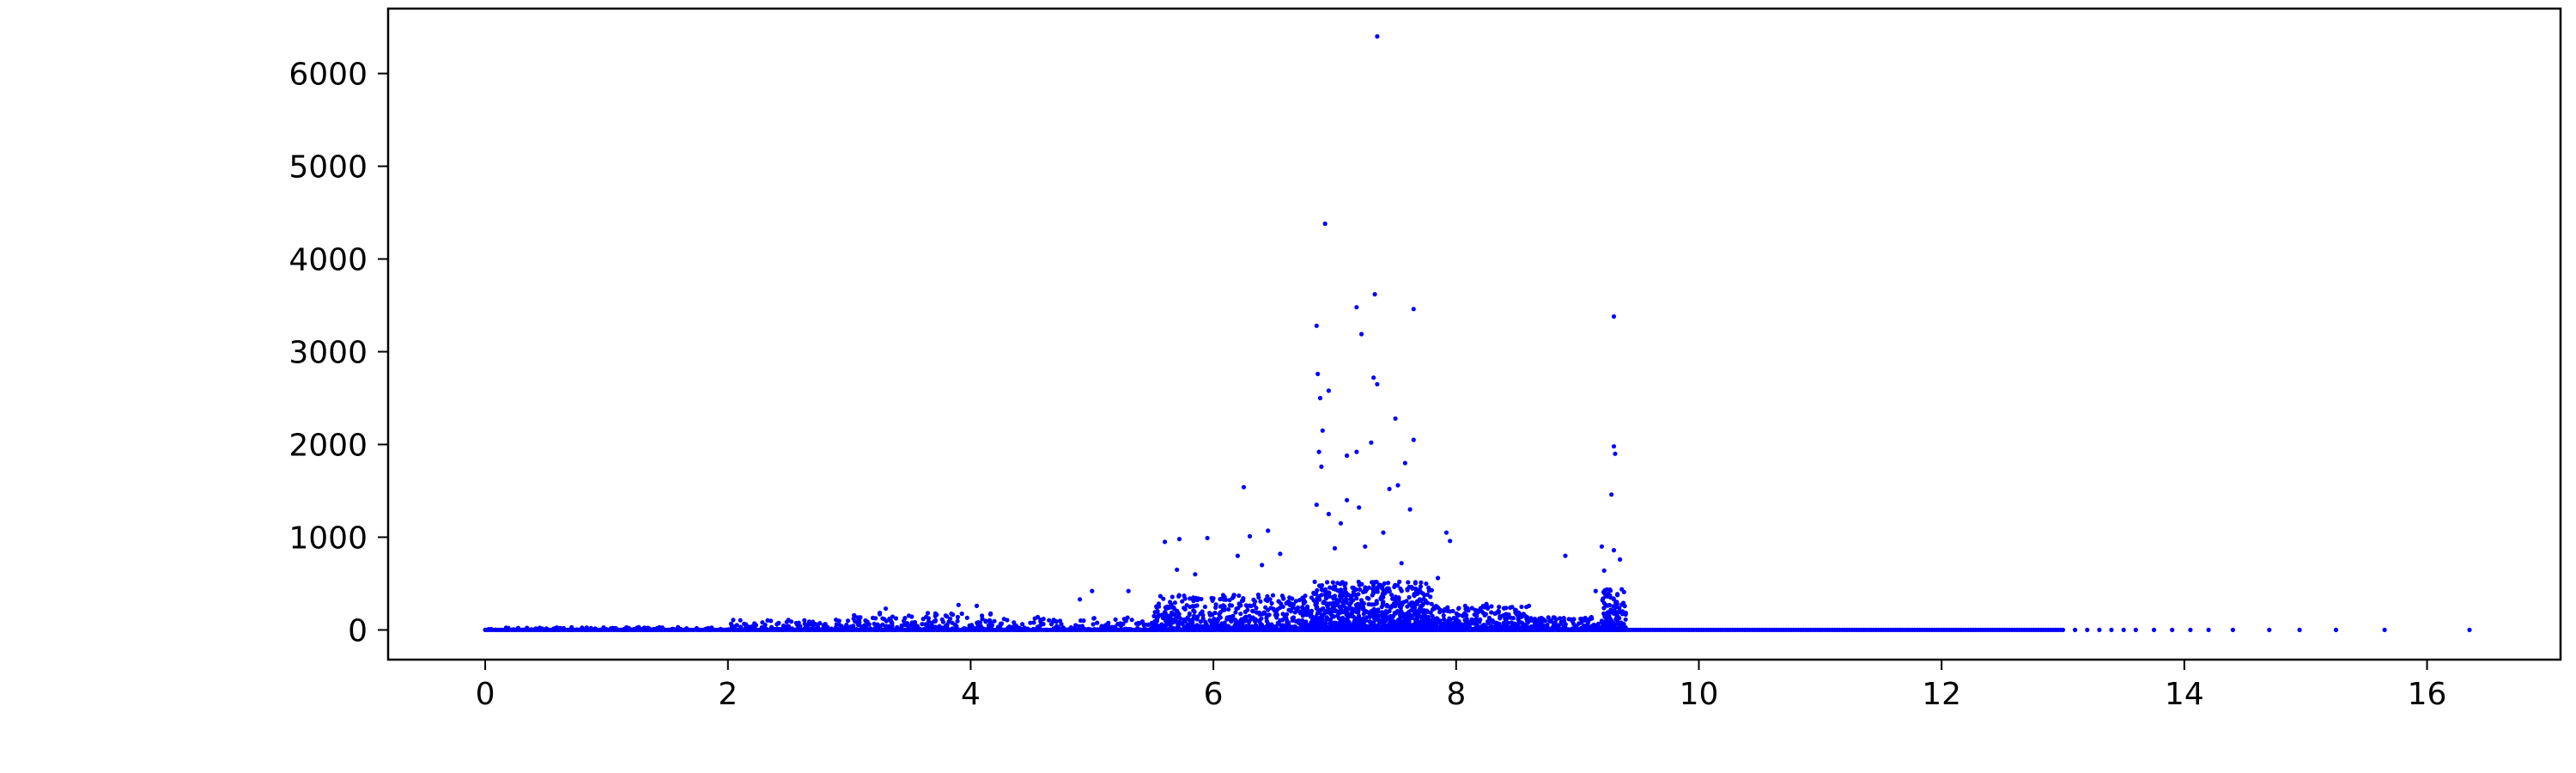 The image size is (2576, 773). I want to click on y-tick-label: 2000, so click(328, 445).